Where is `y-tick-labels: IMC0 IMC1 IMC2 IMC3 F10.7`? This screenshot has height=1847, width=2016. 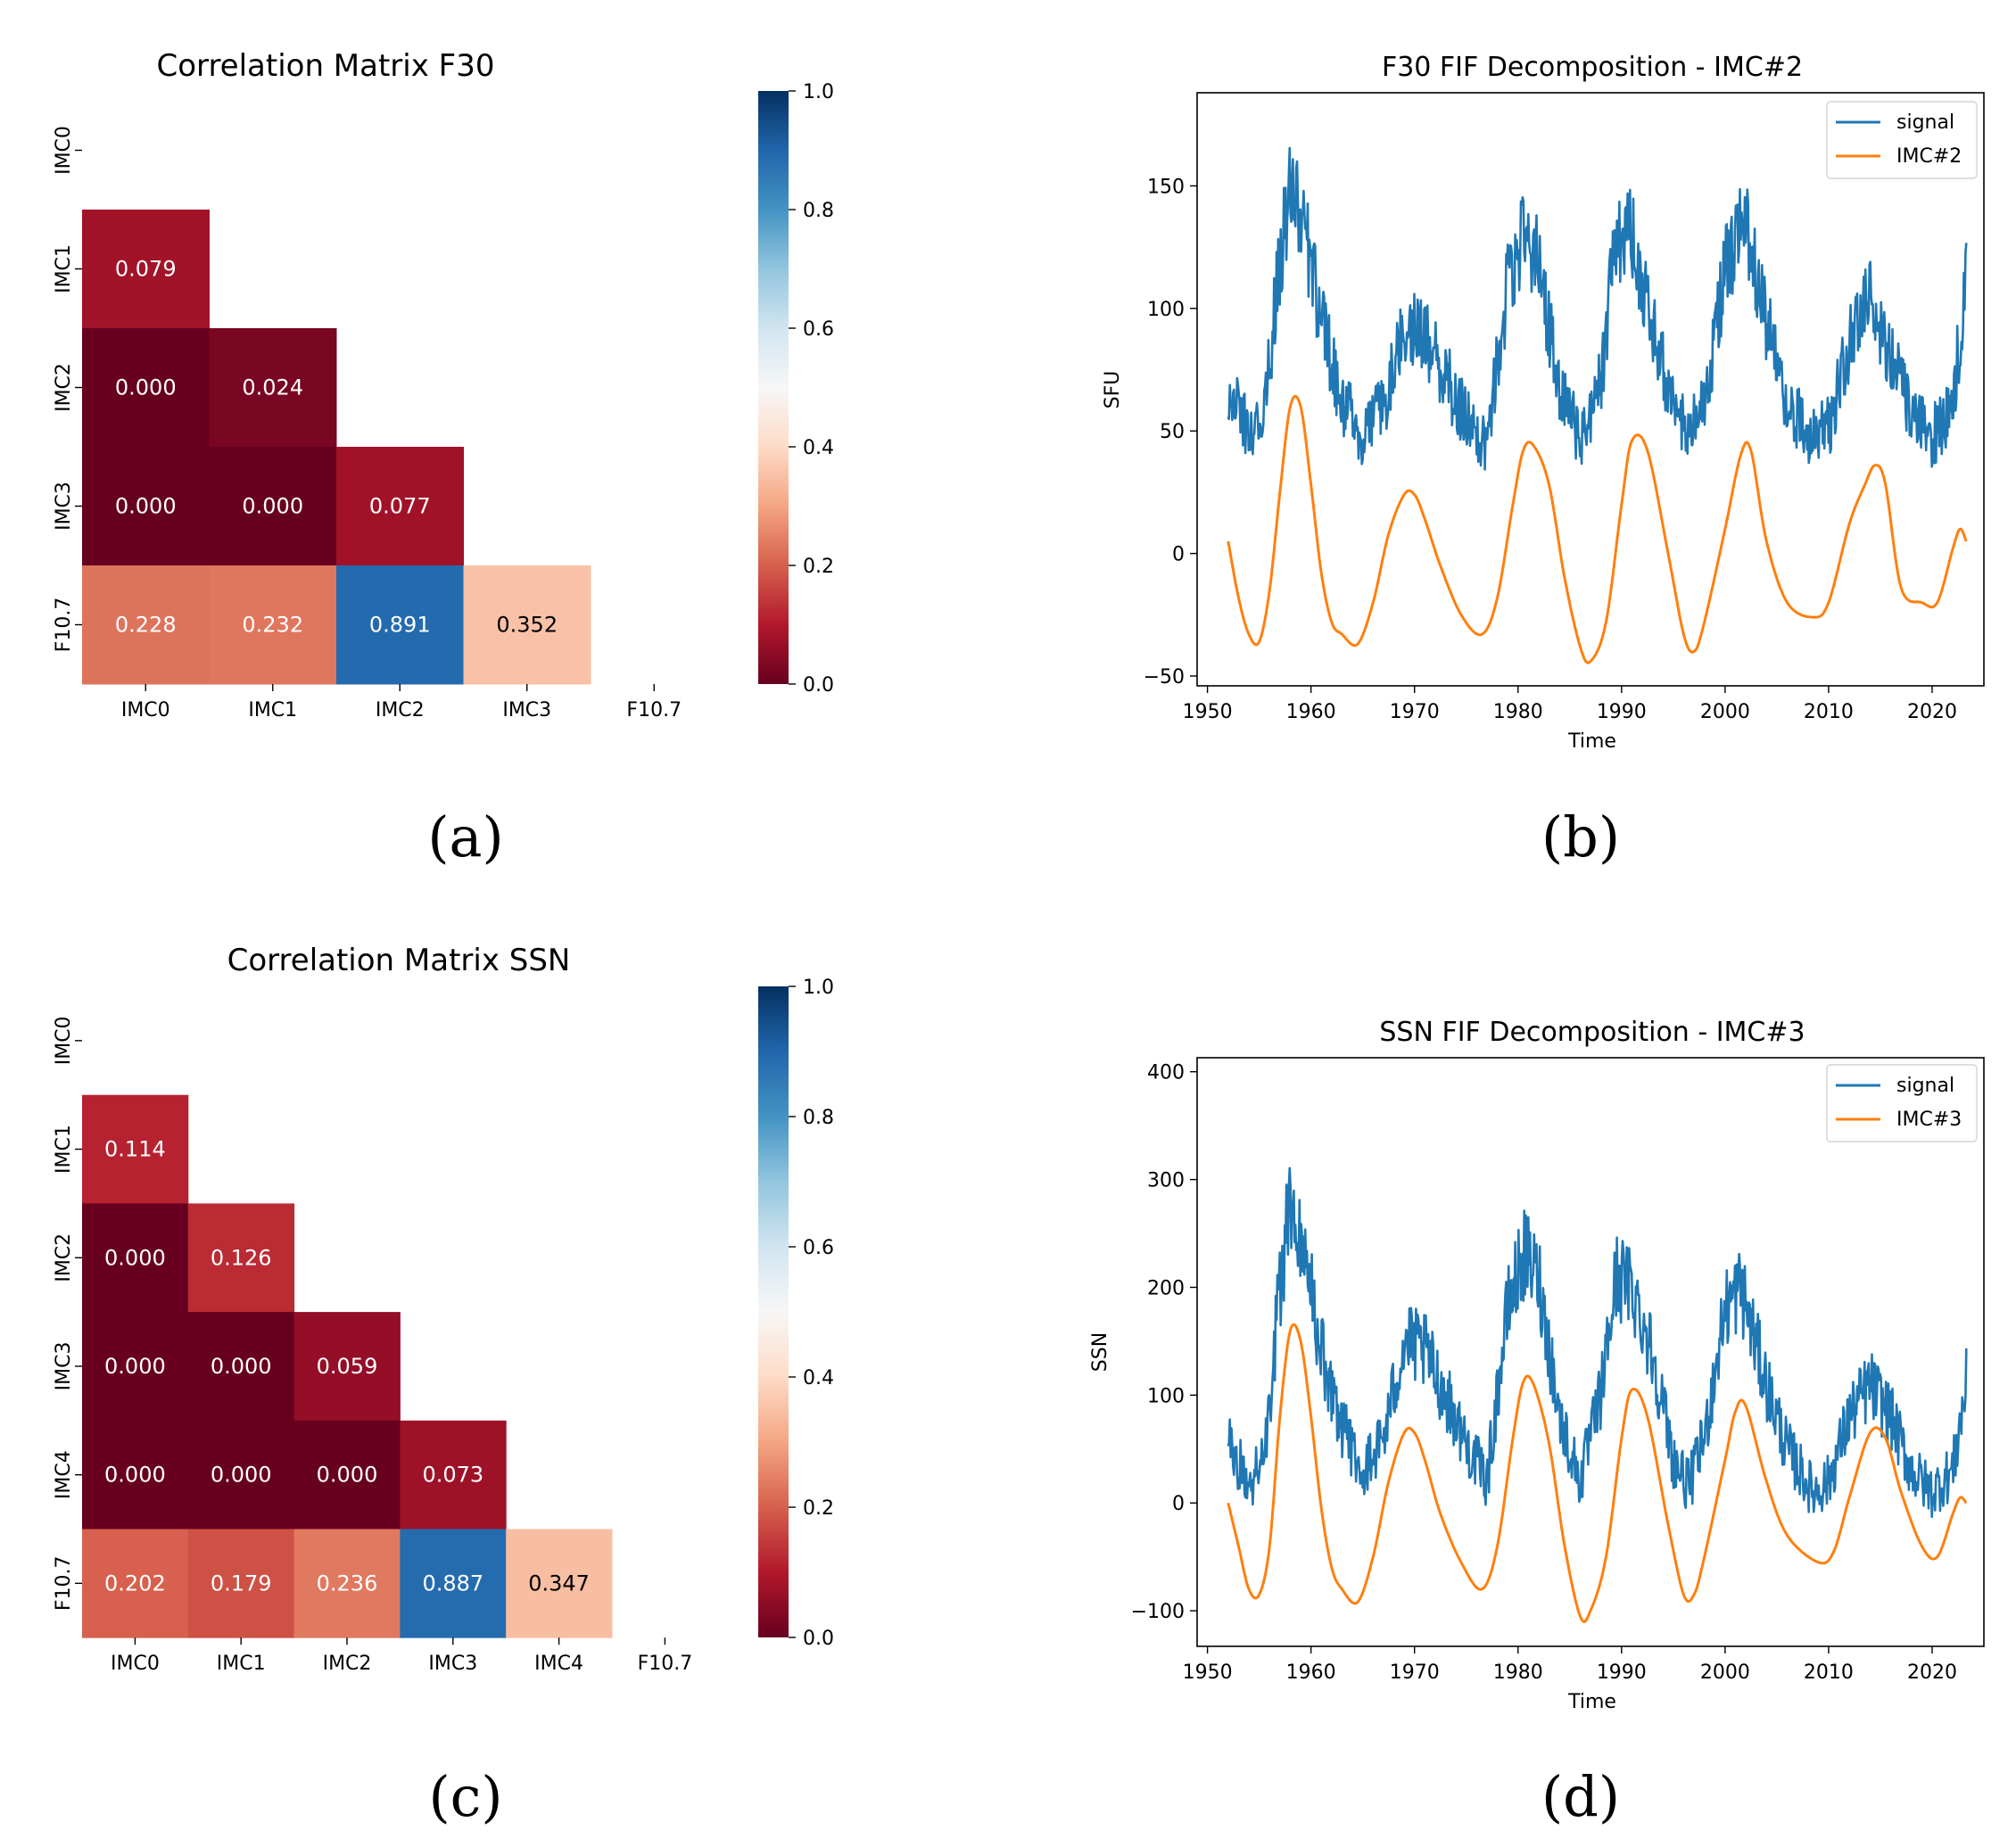 y-tick-labels: IMC0 IMC1 IMC2 IMC3 F10.7 is located at coordinates (67, 389).